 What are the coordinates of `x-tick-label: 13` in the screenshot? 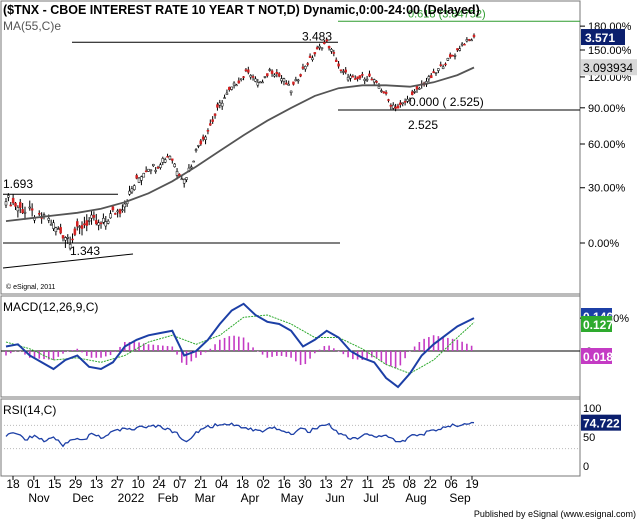 It's located at (97, 484).